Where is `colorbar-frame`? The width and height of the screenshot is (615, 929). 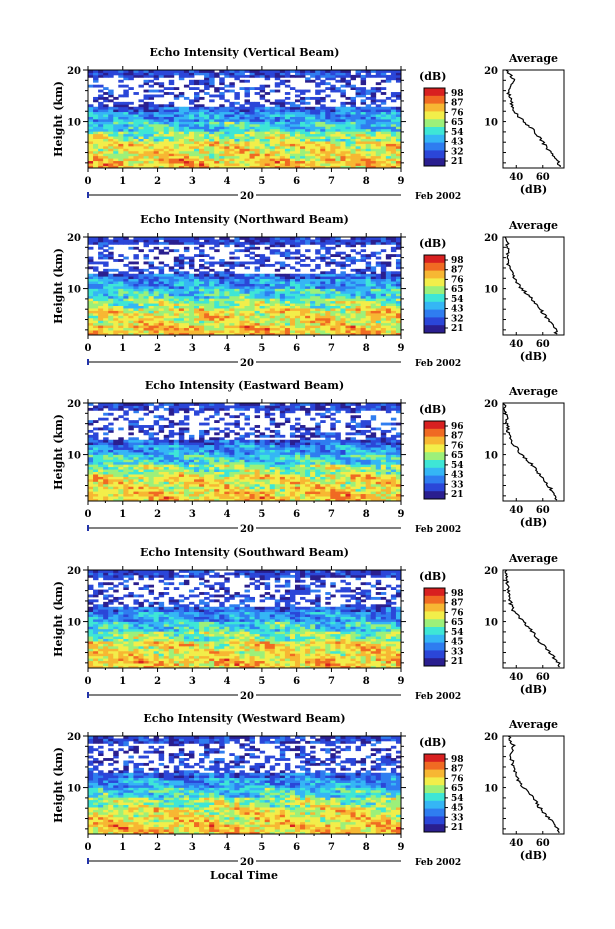 colorbar-frame is located at coordinates (434, 294).